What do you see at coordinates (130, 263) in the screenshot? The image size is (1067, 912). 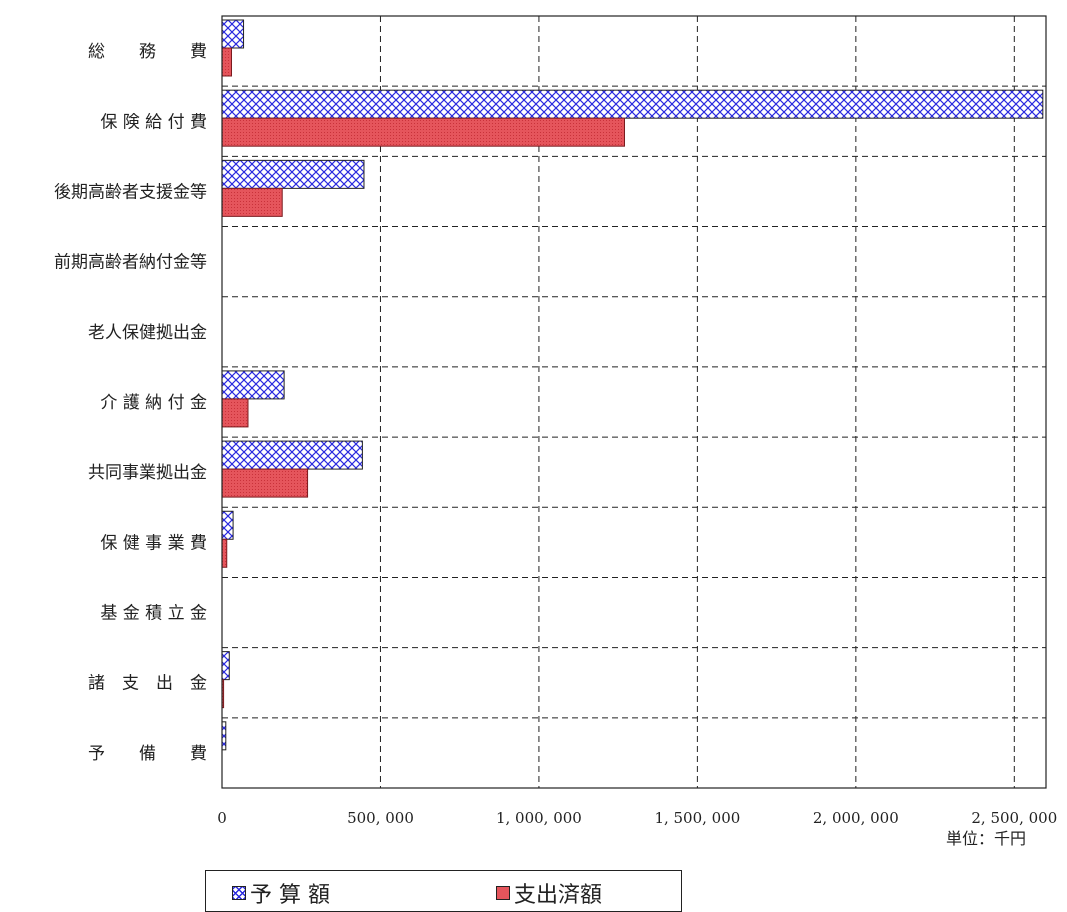 I see `category-label: 前期高齢者納付金等` at bounding box center [130, 263].